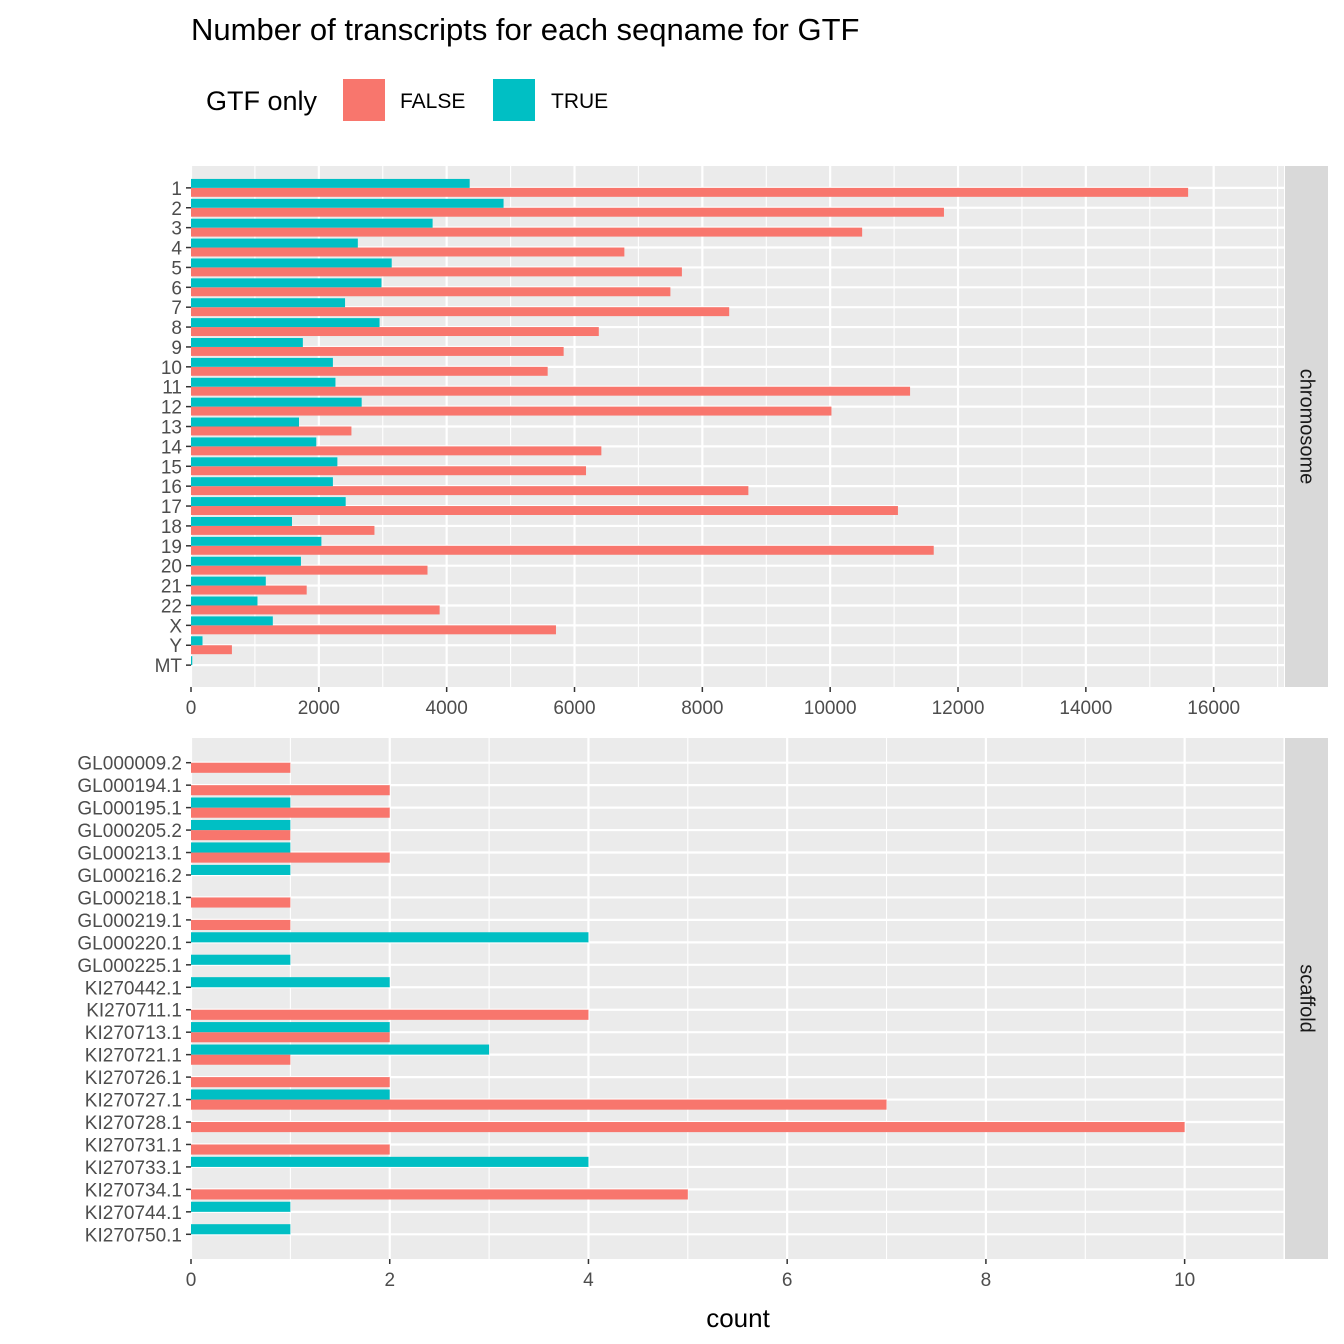  I want to click on y-tick-label: GL000195.1, so click(129, 809).